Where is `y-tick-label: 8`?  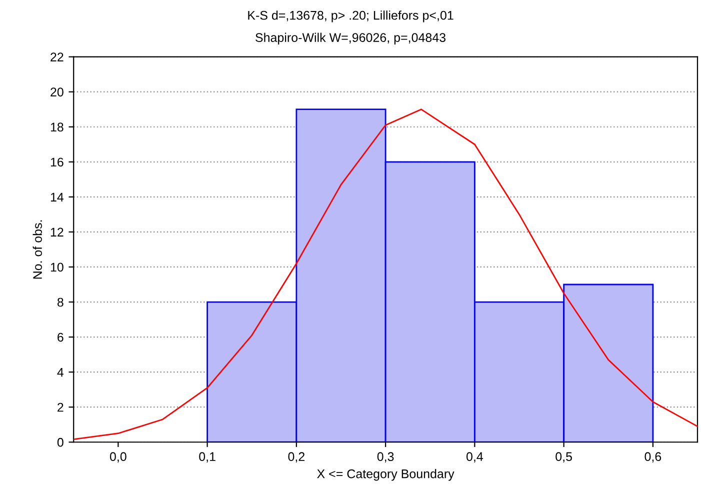 y-tick-label: 8 is located at coordinates (60, 302).